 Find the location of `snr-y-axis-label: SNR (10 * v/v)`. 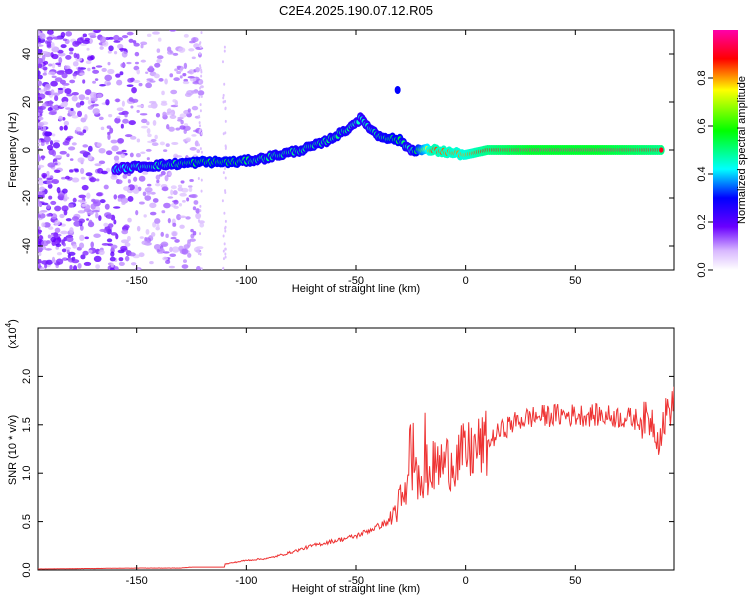

snr-y-axis-label: SNR (10 * v/v) is located at coordinates (13, 450).